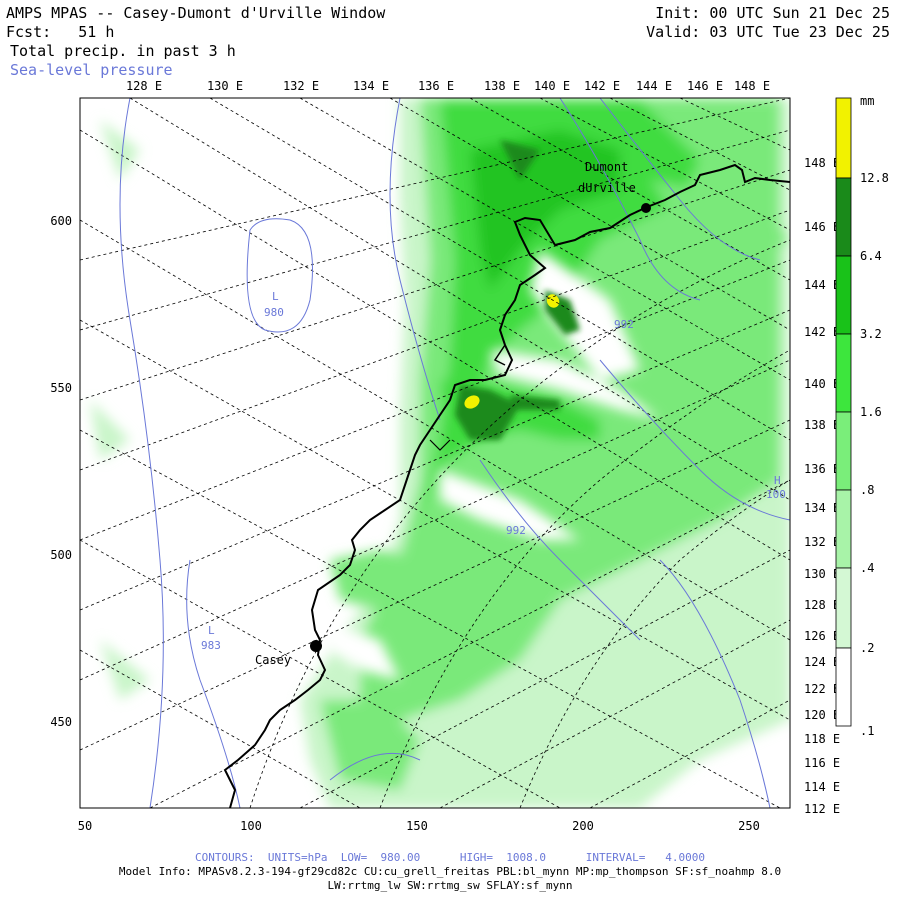 The width and height of the screenshot is (900, 900). Describe the element at coordinates (624, 324) in the screenshot. I see `contour-label-992a: 992` at that location.